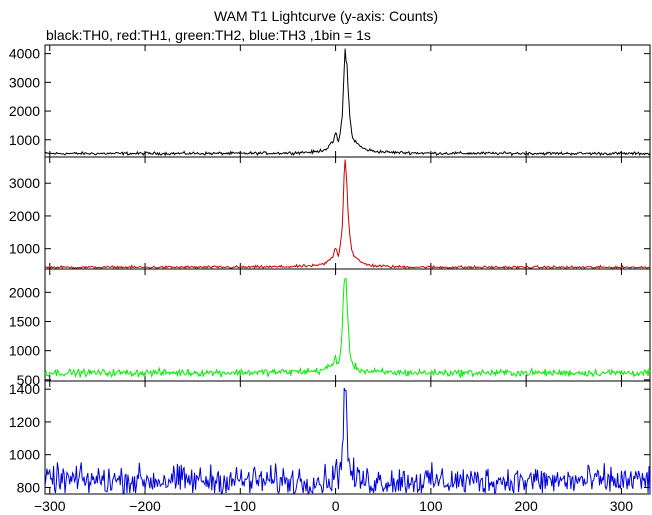 The width and height of the screenshot is (652, 515). What do you see at coordinates (326, 16) in the screenshot?
I see `chart-title: WAM T1 Lightcurve (y-axis: Counts)` at bounding box center [326, 16].